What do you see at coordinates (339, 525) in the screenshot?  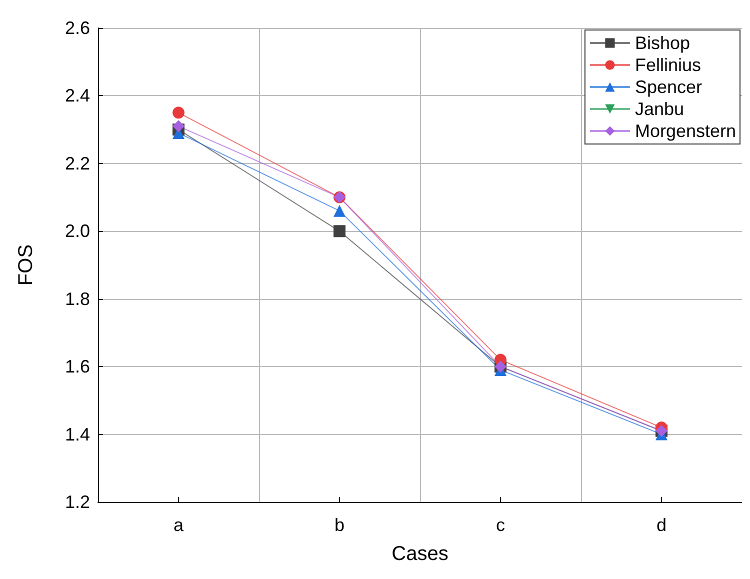 I see `x-tick-label: b` at bounding box center [339, 525].